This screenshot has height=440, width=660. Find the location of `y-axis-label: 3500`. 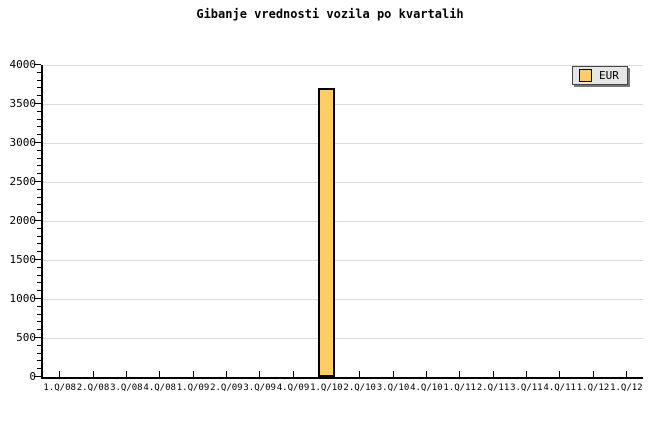

y-axis-label: 3500 is located at coordinates (23, 103).